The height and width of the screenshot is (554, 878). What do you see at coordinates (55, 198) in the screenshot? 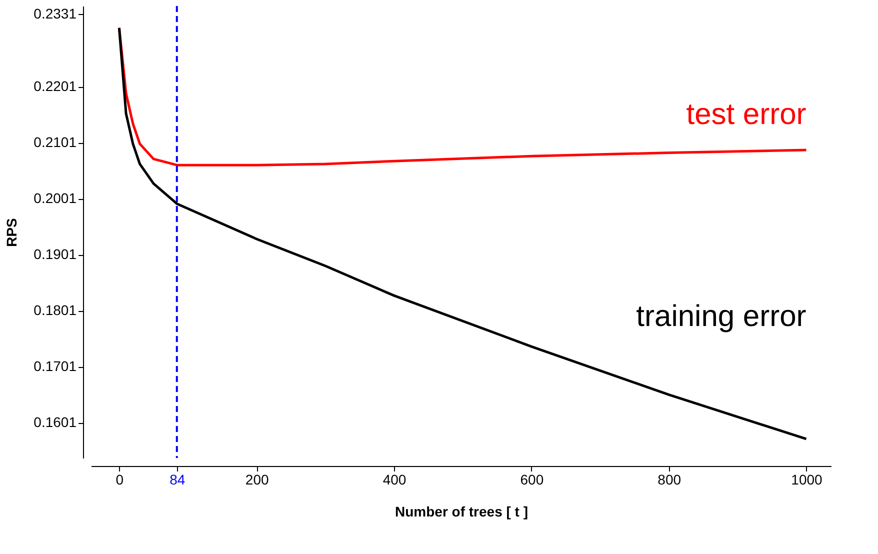
I see `y-tick-label: 0.2001` at bounding box center [55, 198].